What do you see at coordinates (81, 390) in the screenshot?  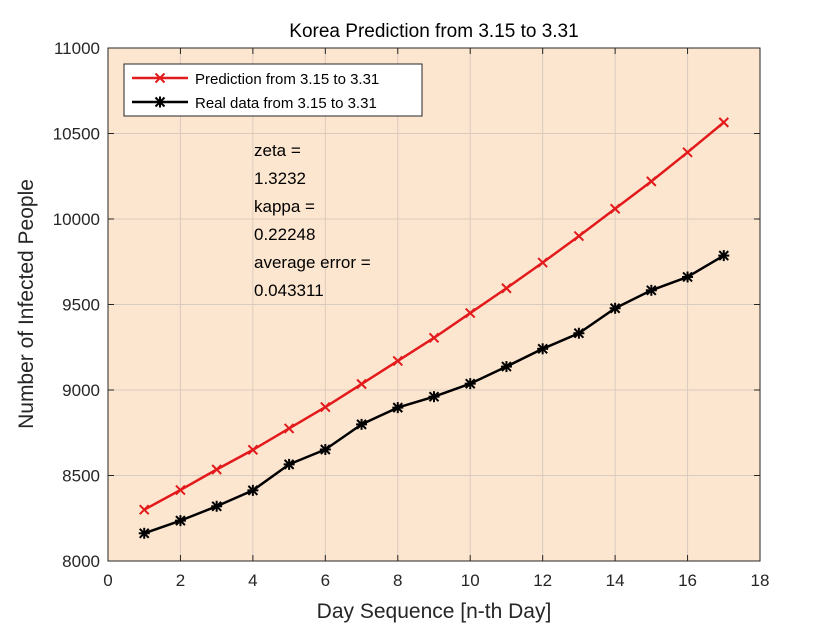 I see `y-tick-label: 9000` at bounding box center [81, 390].